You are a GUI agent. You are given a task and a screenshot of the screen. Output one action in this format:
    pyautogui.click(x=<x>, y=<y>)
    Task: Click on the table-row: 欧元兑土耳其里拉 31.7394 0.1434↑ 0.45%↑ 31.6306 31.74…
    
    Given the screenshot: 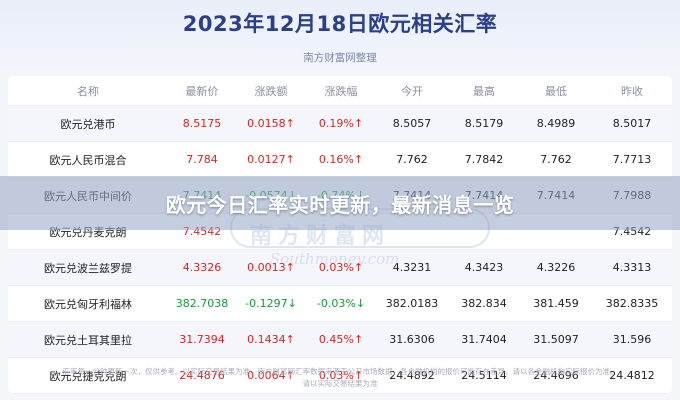 What is the action you would take?
    pyautogui.click(x=340, y=340)
    